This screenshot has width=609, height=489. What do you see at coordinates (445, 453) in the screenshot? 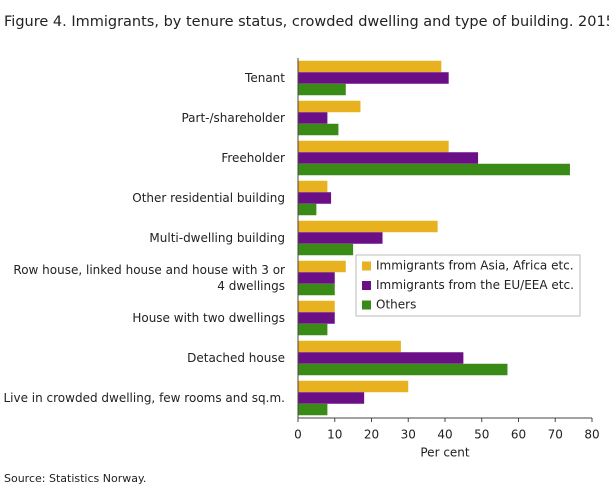
I see `x-axis-label: Per cent` at bounding box center [445, 453].